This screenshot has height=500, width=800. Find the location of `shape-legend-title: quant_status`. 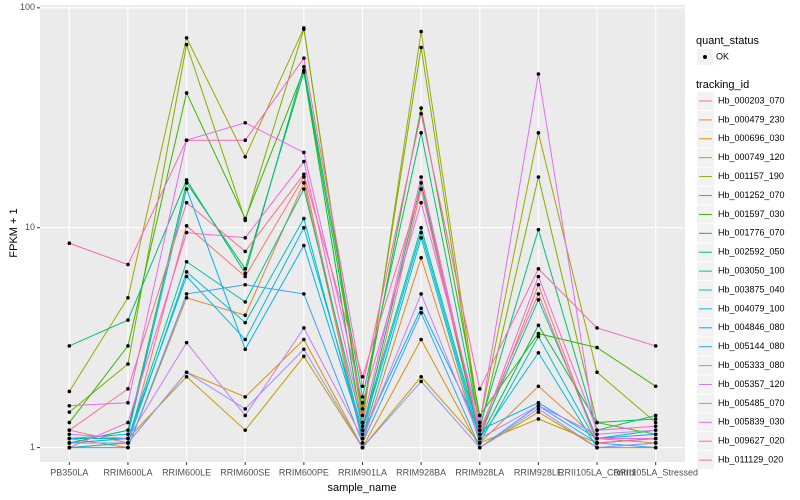

shape-legend-title: quant_status is located at coordinates (727, 41).